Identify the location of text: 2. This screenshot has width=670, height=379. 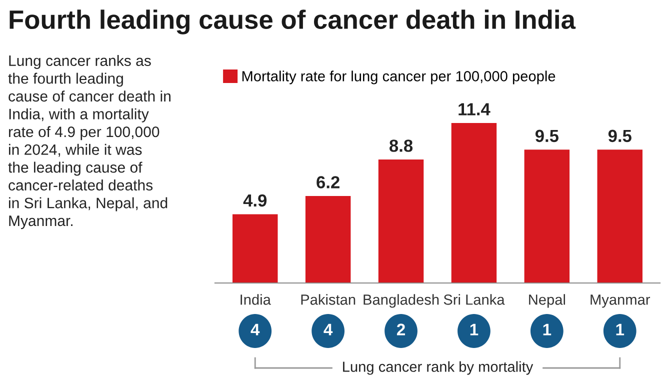
(400, 330).